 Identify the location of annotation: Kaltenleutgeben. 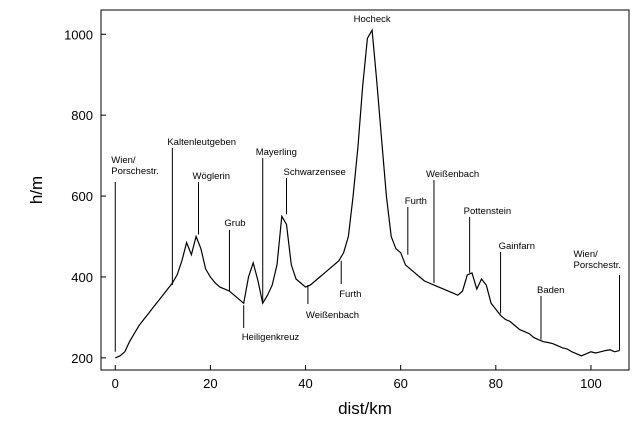
(201, 211).